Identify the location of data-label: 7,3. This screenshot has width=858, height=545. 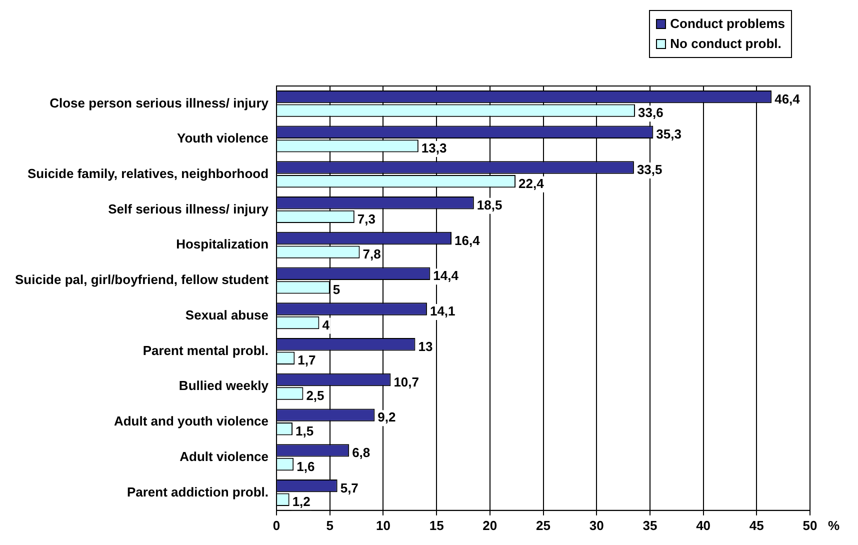
(366, 218).